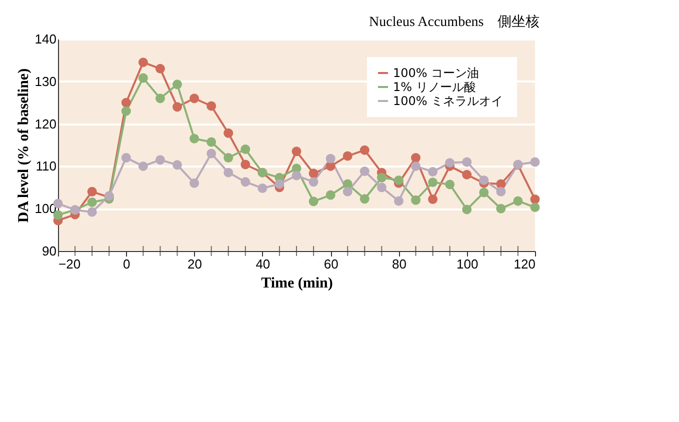 The height and width of the screenshot is (422, 679). Describe the element at coordinates (126, 264) in the screenshot. I see `x-tick-label: 0` at that location.